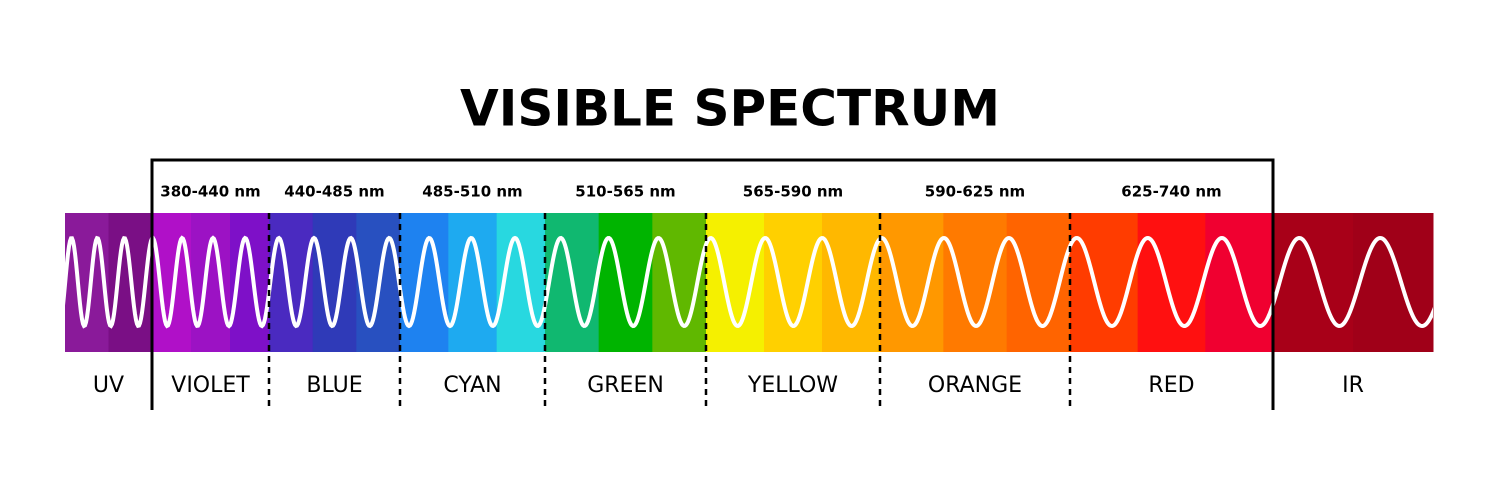  I want to click on title: VISIBLE SPECTRUM, so click(730, 109).